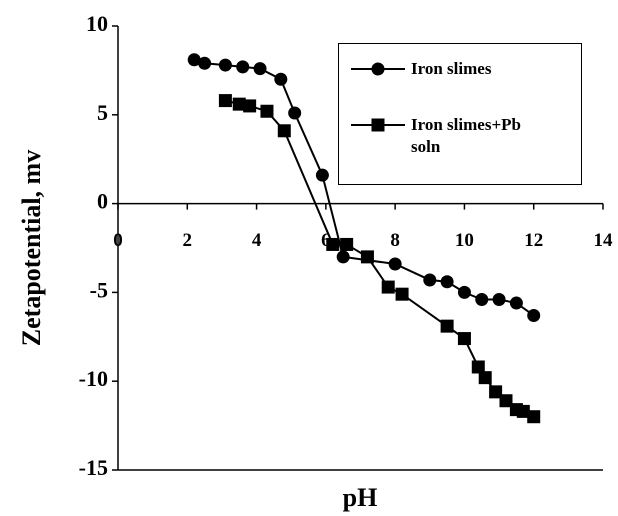 The width and height of the screenshot is (618, 516). I want to click on y-tick-label: 0, so click(102, 201).